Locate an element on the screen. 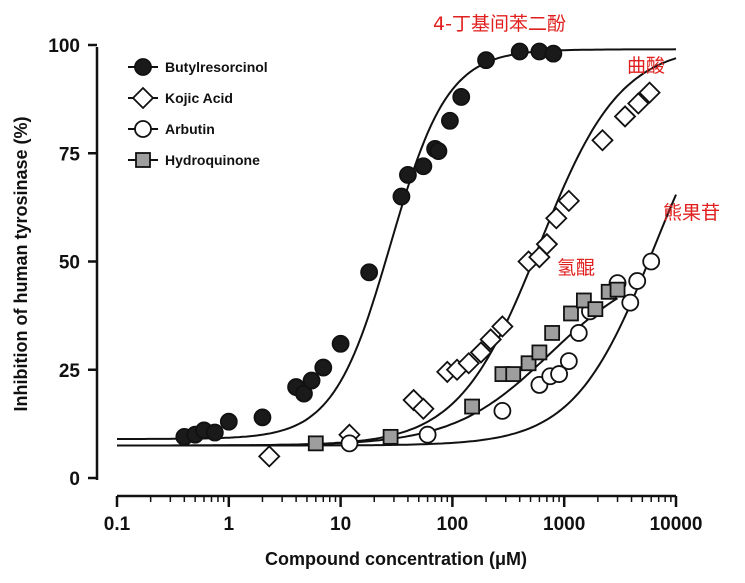  x-tick-label: 0.1 is located at coordinates (117, 524).